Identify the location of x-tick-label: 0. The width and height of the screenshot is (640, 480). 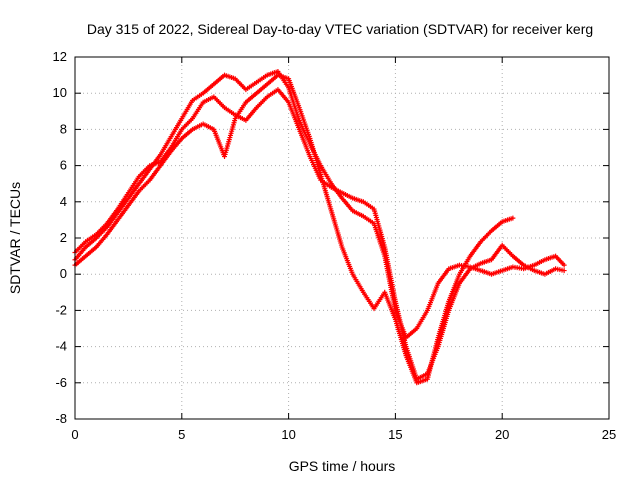
(74, 434).